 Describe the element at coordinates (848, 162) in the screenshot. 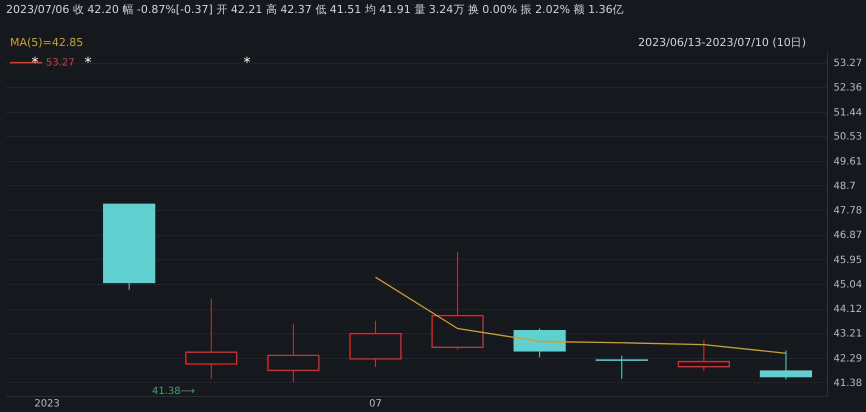

I see `y-tick-label: 49.61` at that location.